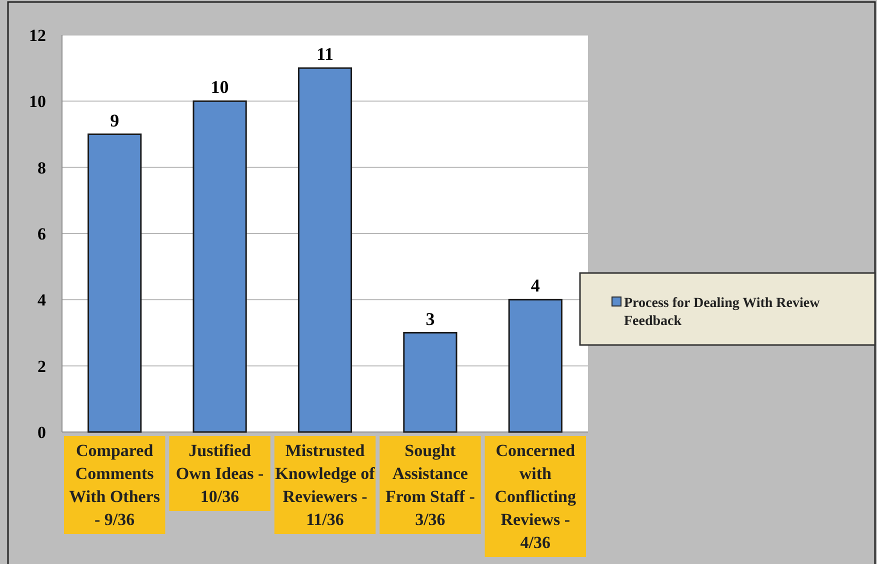 This screenshot has height=564, width=877. Describe the element at coordinates (42, 234) in the screenshot. I see `y-tick-label: 6` at that location.